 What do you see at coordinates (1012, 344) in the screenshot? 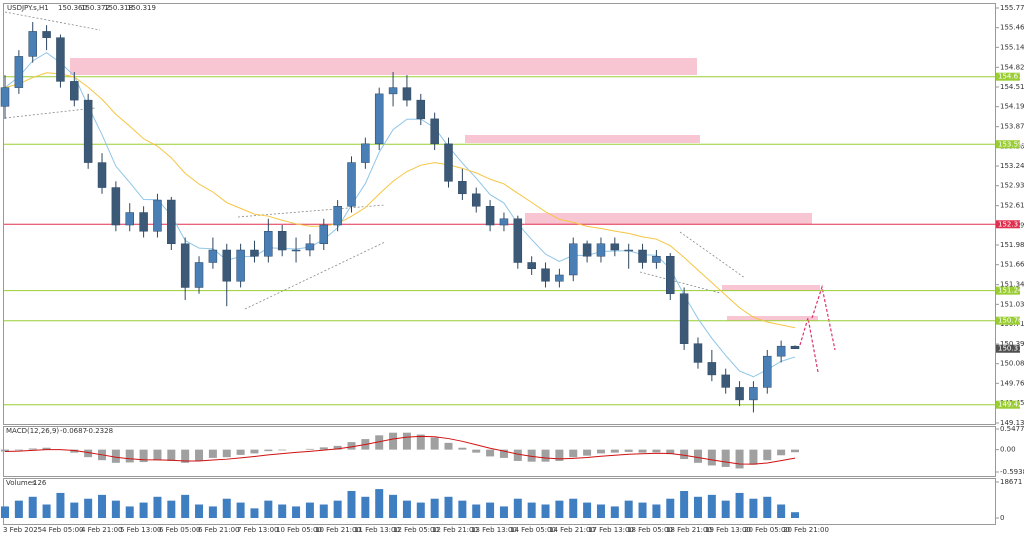
I see `y-tick-label: 150.395` at bounding box center [1012, 344].